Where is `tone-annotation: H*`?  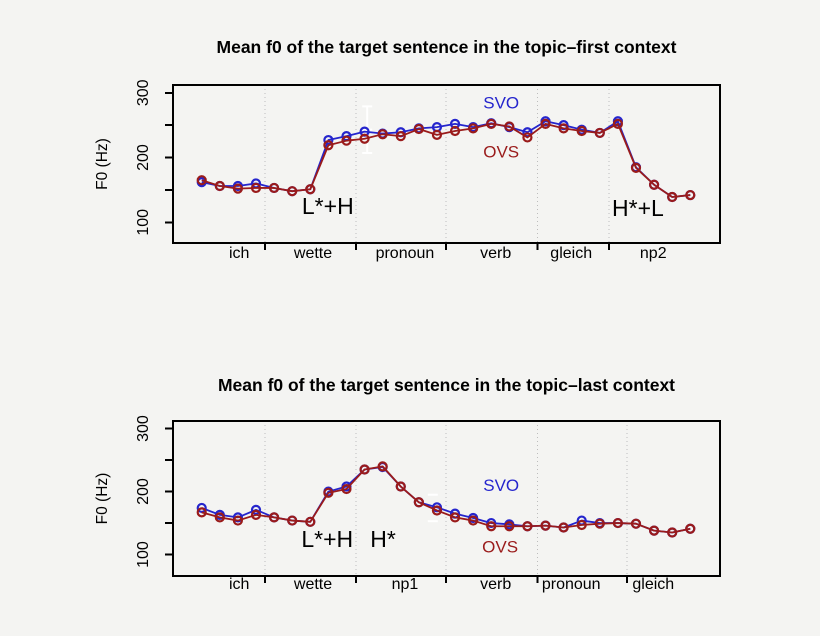 tone-annotation: H* is located at coordinates (383, 539).